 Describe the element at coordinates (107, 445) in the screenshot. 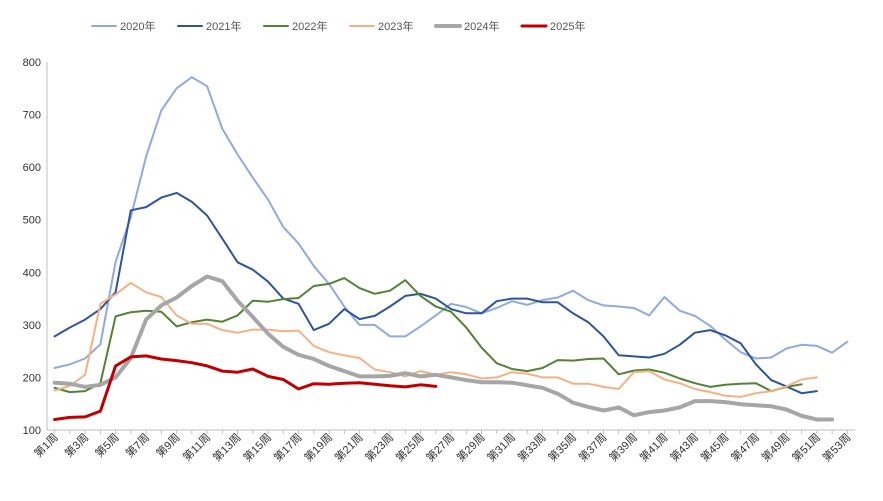

I see `x-tick-label: 第5周` at that location.